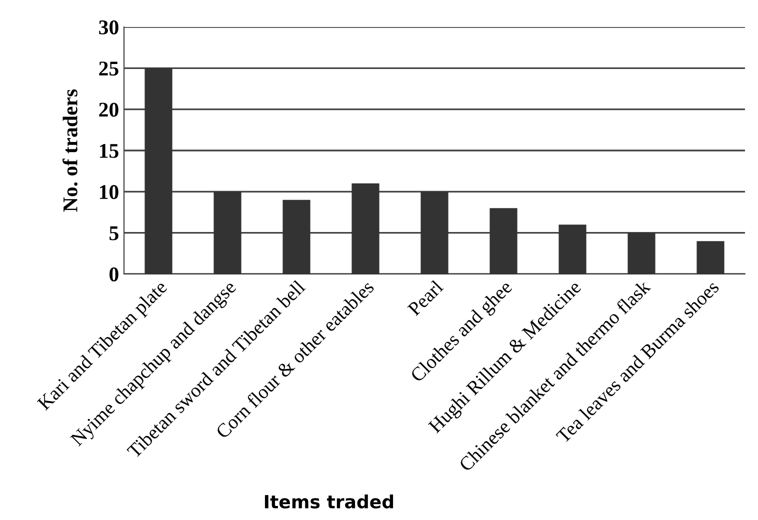 The height and width of the screenshot is (520, 758). What do you see at coordinates (109, 192) in the screenshot?
I see `y-tick-label: 10` at bounding box center [109, 192].